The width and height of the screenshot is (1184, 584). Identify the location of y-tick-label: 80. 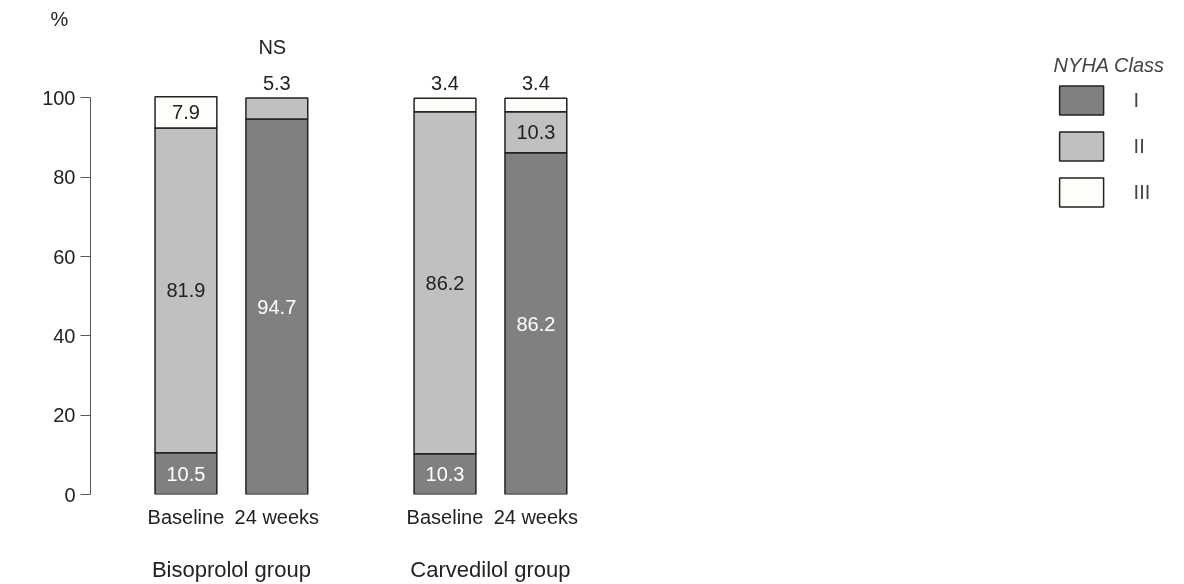
(64, 177).